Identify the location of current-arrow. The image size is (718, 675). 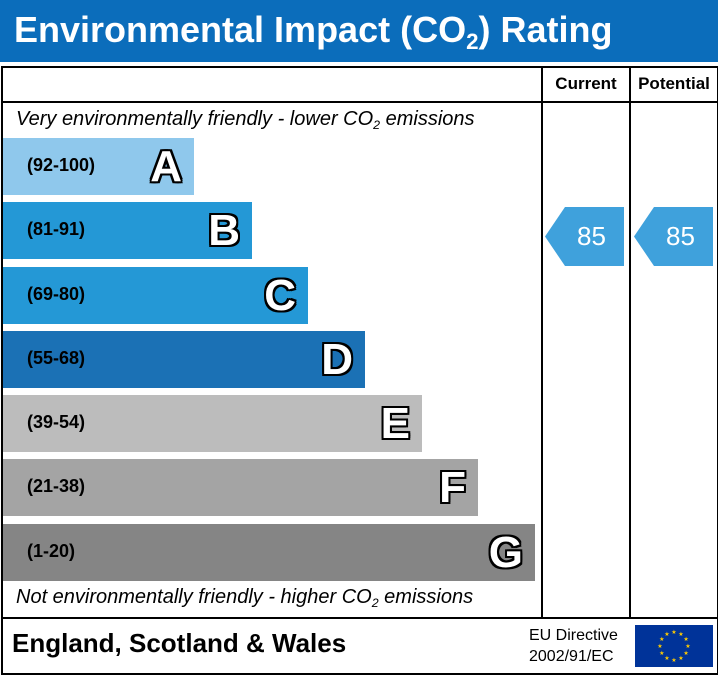
(584, 236).